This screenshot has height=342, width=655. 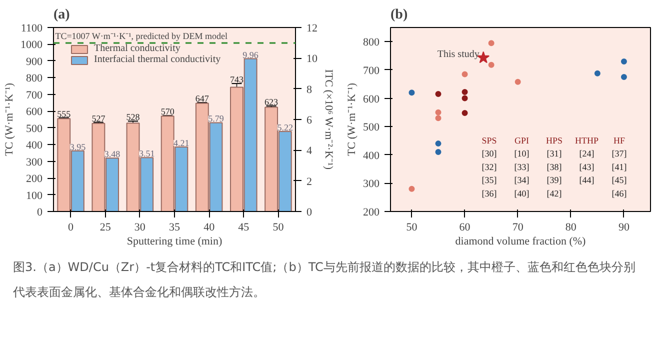 What do you see at coordinates (34, 196) in the screenshot?
I see `y-tick-label: 100` at bounding box center [34, 196].